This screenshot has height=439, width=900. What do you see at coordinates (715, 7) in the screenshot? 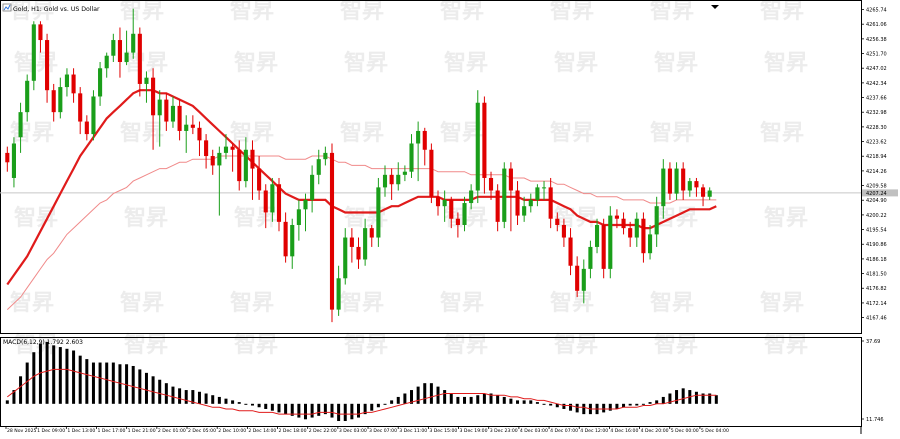
I see `shift-marker-icon` at bounding box center [715, 7].